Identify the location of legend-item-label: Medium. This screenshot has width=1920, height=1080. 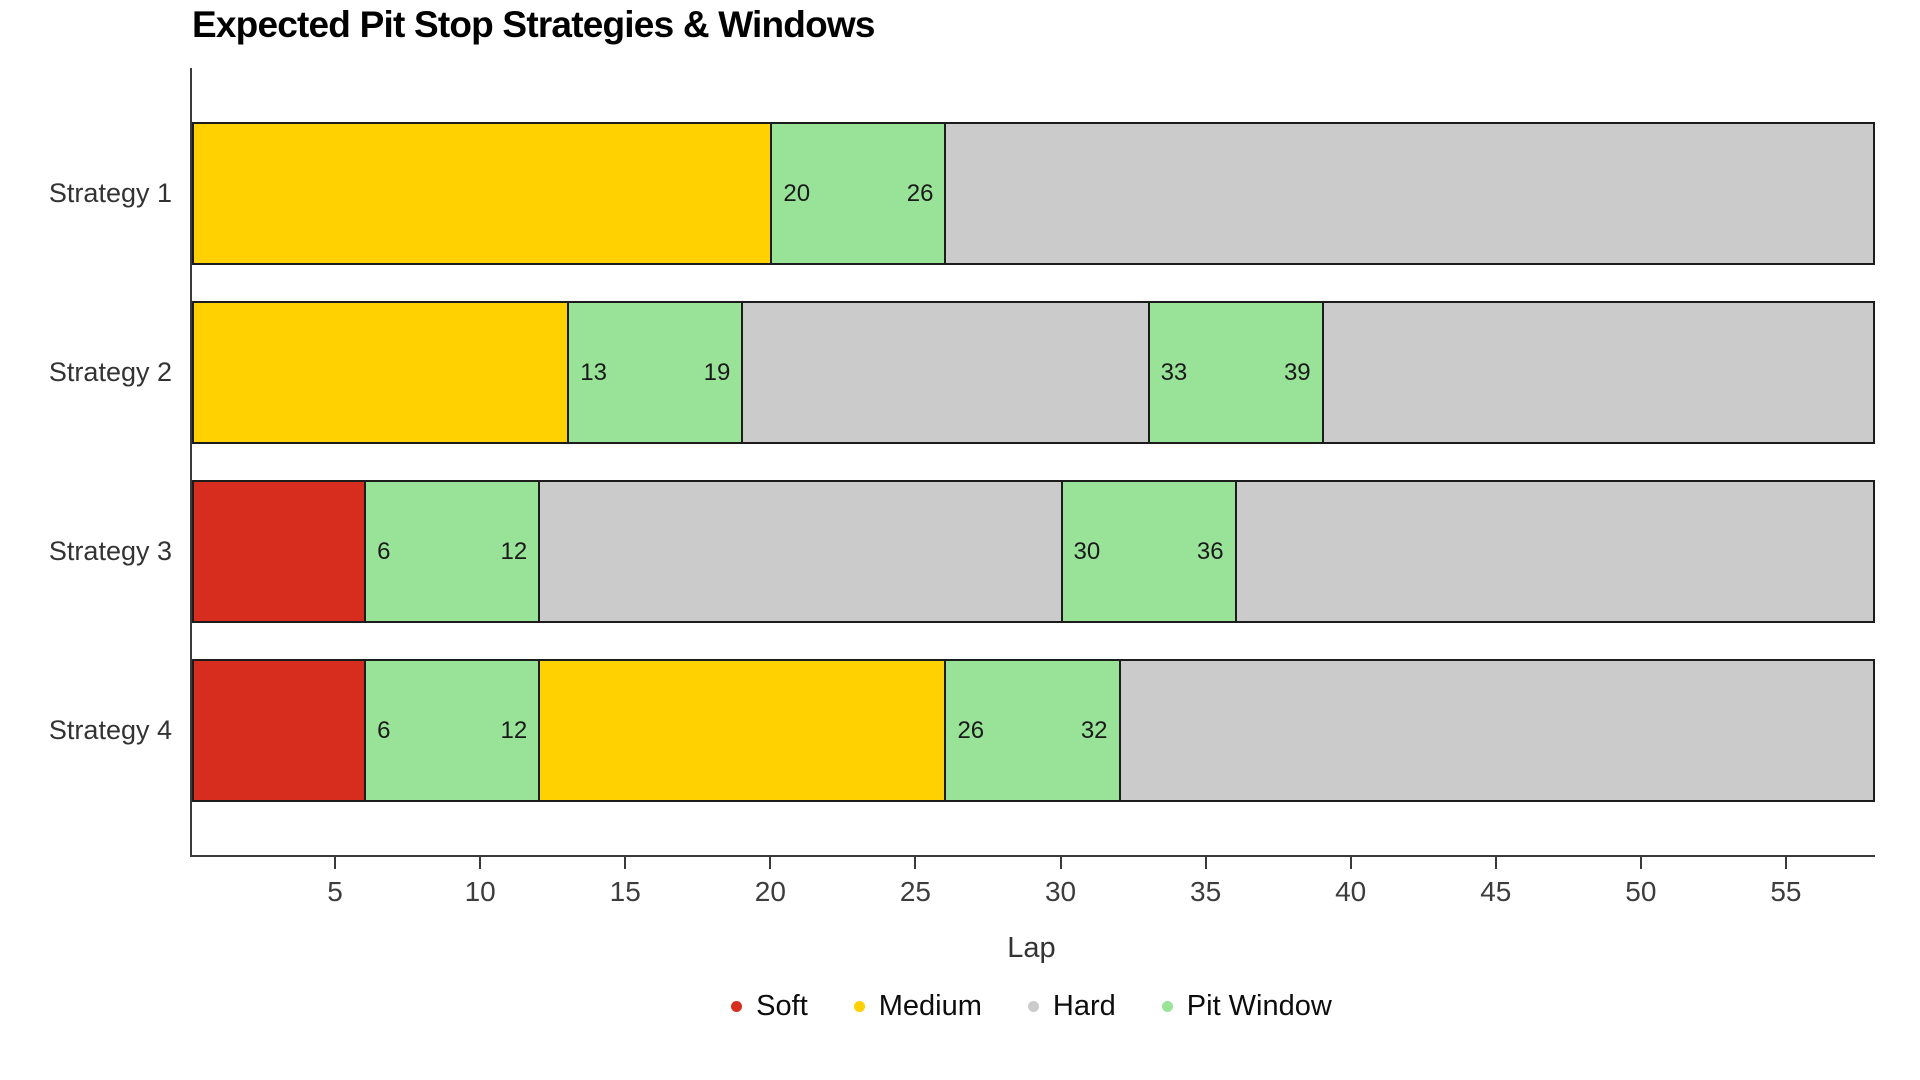
(930, 1006).